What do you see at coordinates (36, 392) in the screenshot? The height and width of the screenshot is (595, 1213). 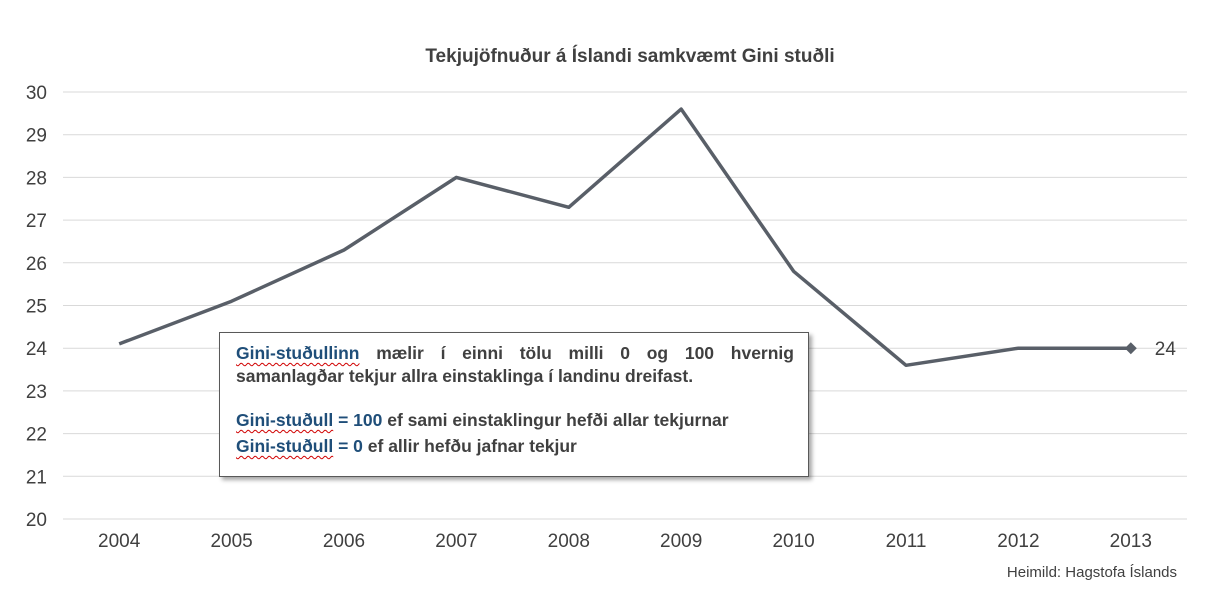 I see `y-tick-label-23: 23` at bounding box center [36, 392].